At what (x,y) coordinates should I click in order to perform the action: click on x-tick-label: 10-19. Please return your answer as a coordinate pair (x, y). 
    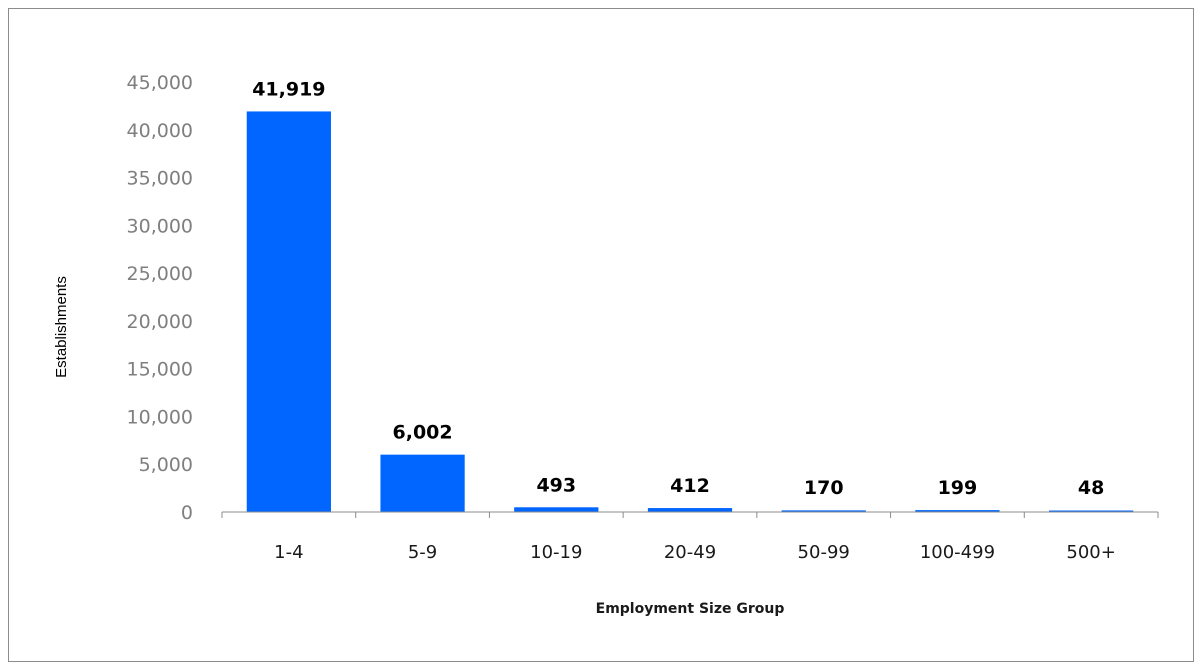
    Looking at the image, I should click on (556, 552).